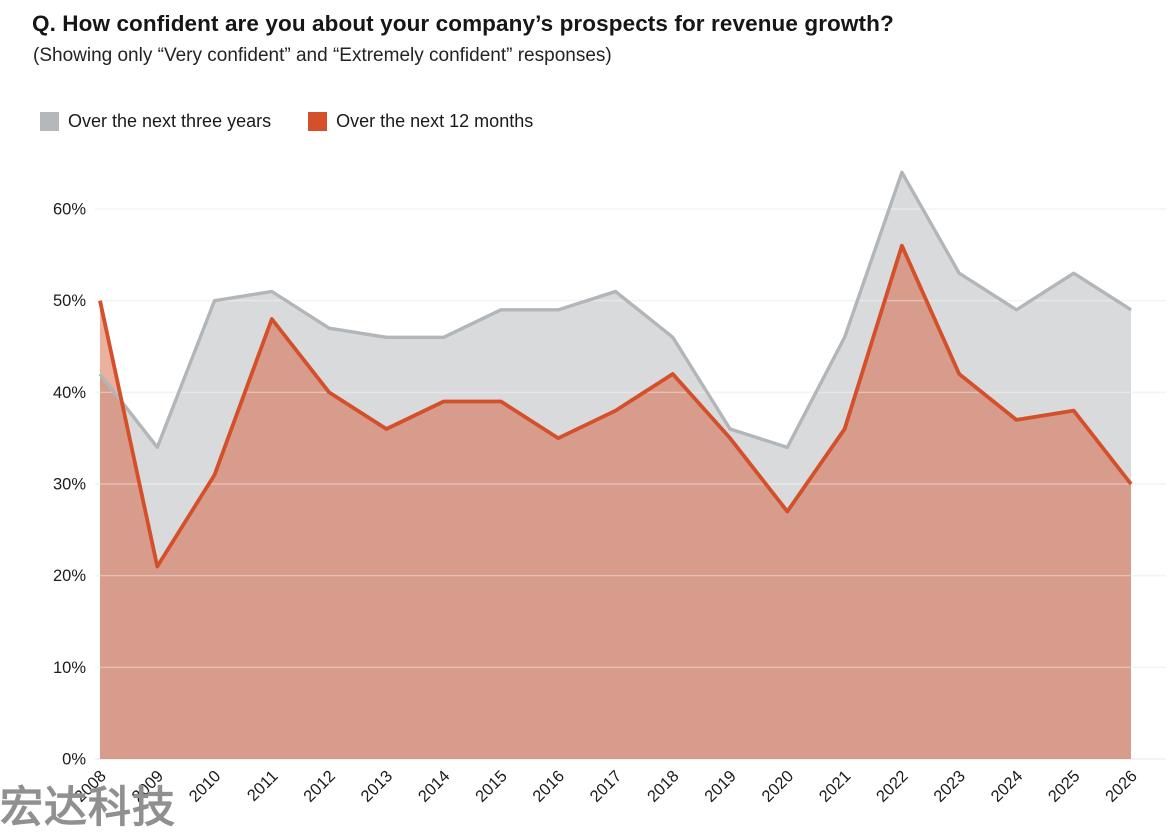 This screenshot has width=1169, height=837. Describe the element at coordinates (435, 121) in the screenshot. I see `legend-label-twelve-months: Over the next 12 months` at that location.